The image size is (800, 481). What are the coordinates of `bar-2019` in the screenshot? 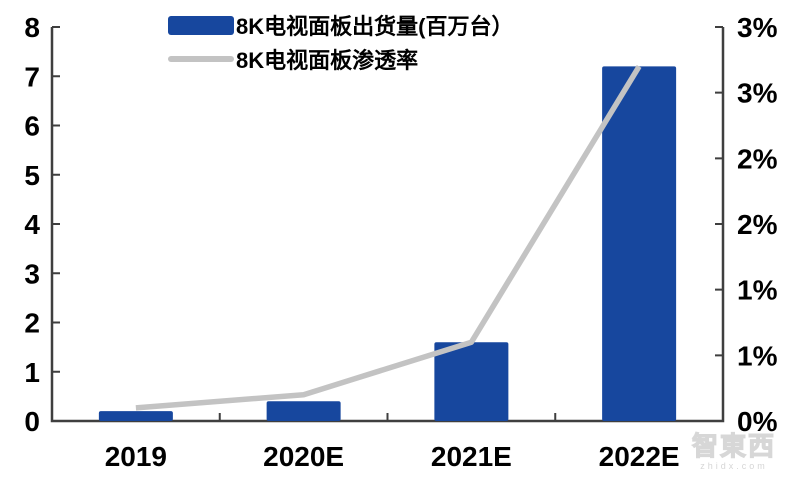 It's located at (135, 416).